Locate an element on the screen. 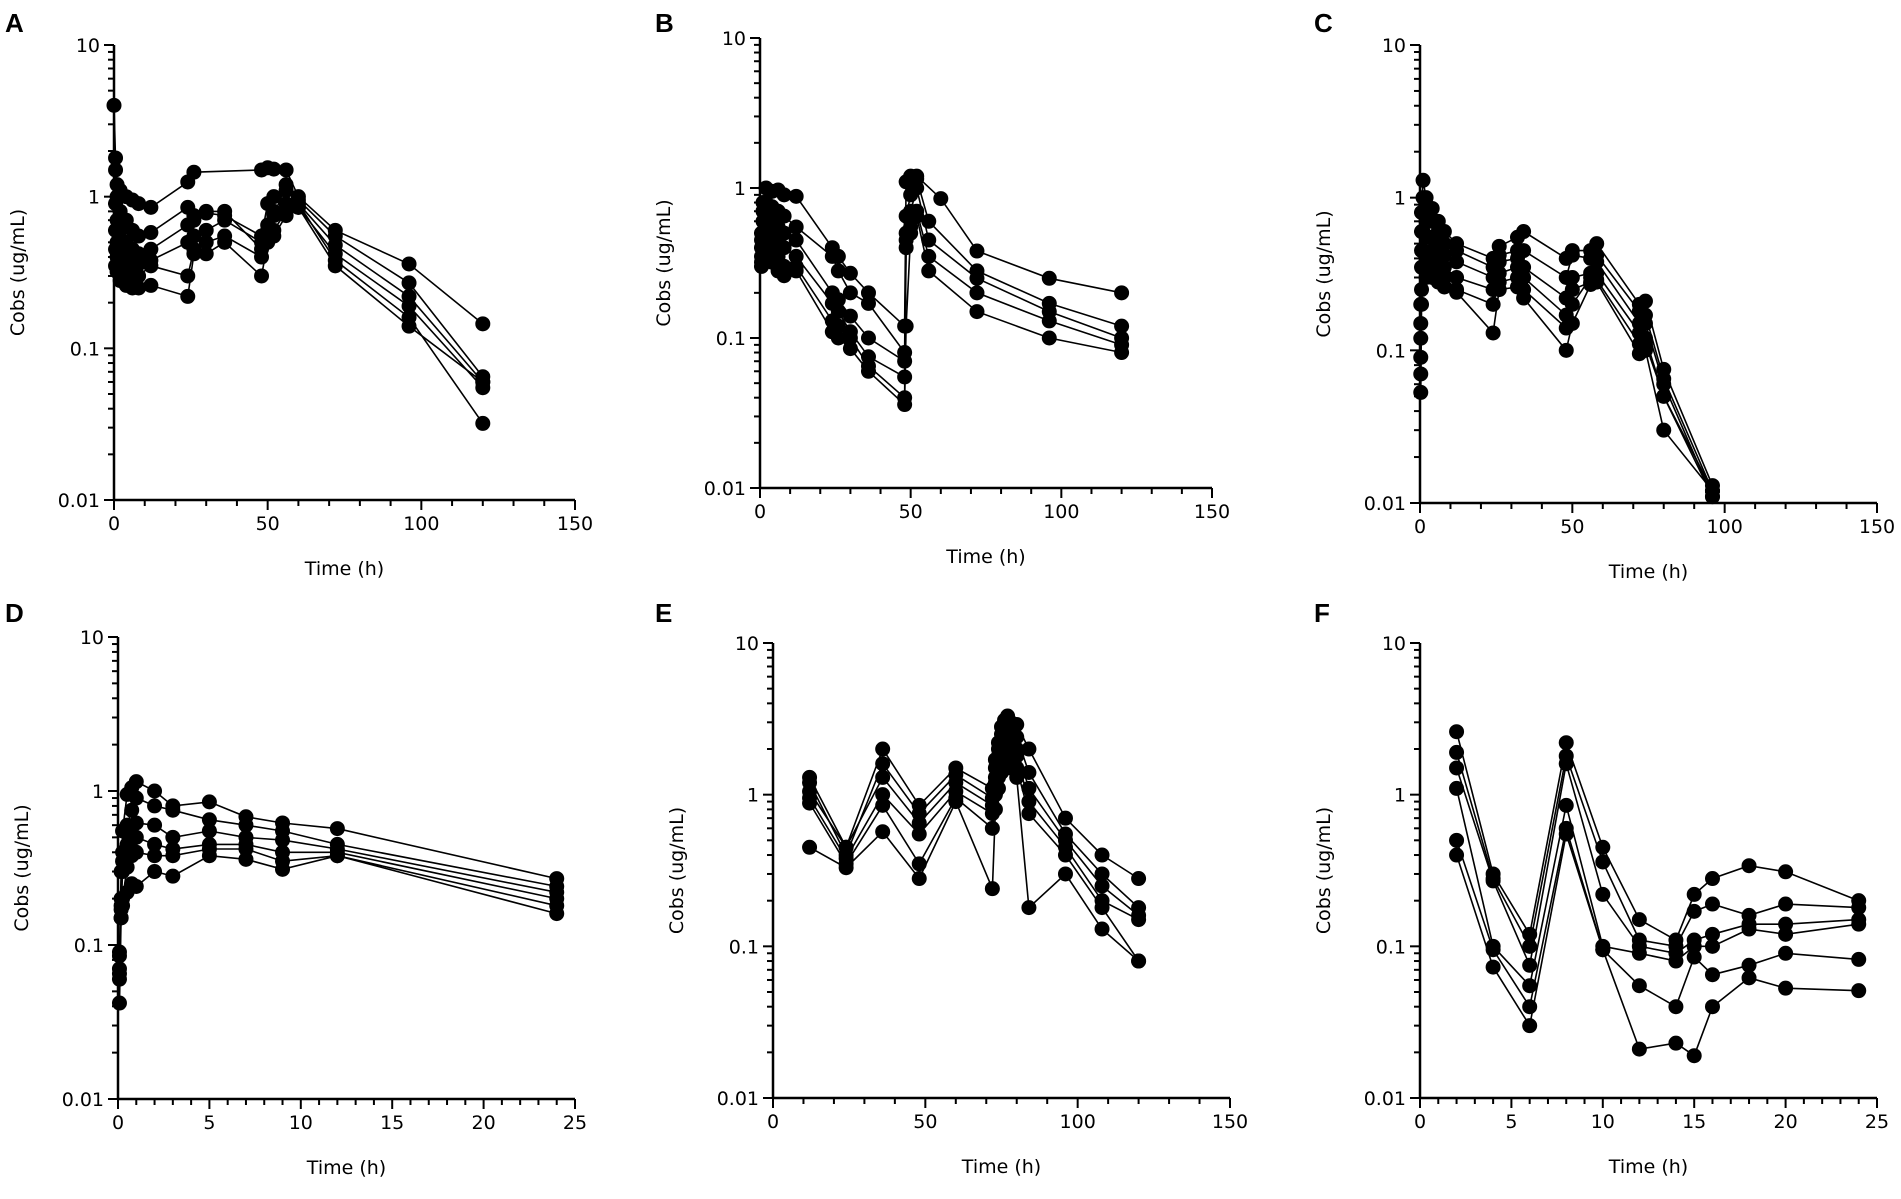  y-tick-label: 1 is located at coordinates (98, 792).